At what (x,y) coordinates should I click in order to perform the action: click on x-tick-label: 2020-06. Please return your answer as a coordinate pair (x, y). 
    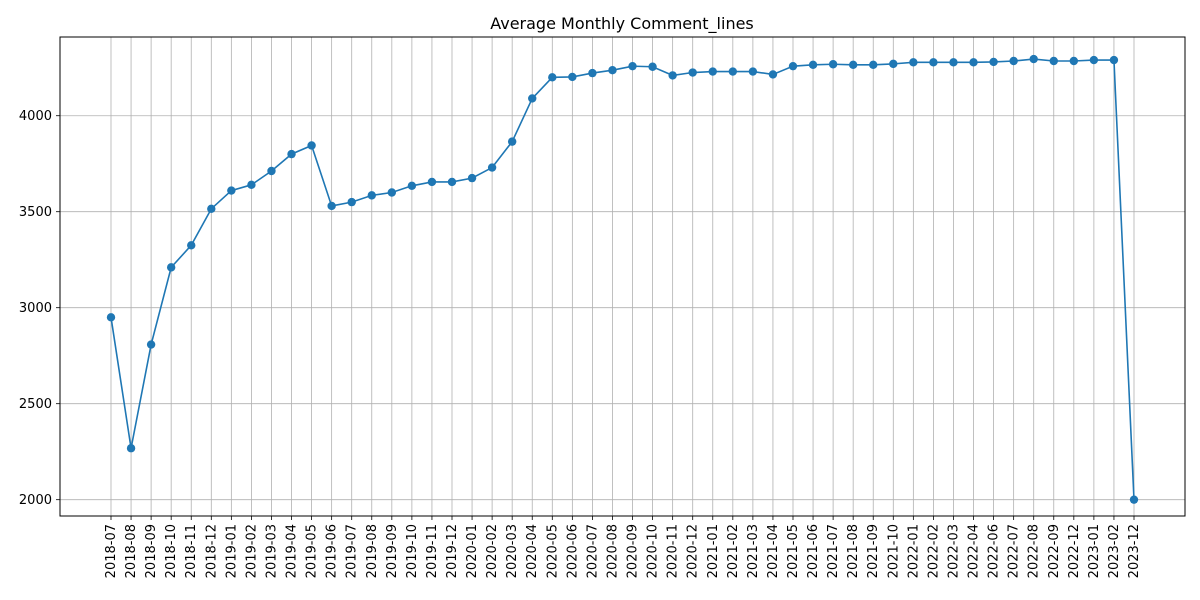
    Looking at the image, I should click on (572, 551).